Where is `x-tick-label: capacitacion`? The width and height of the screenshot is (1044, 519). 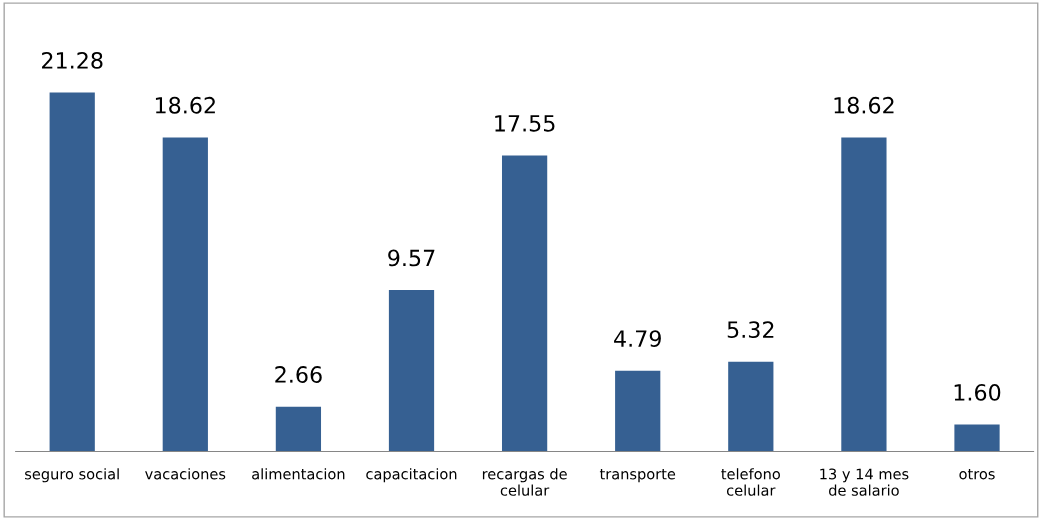 x-tick-label: capacitacion is located at coordinates (411, 475).